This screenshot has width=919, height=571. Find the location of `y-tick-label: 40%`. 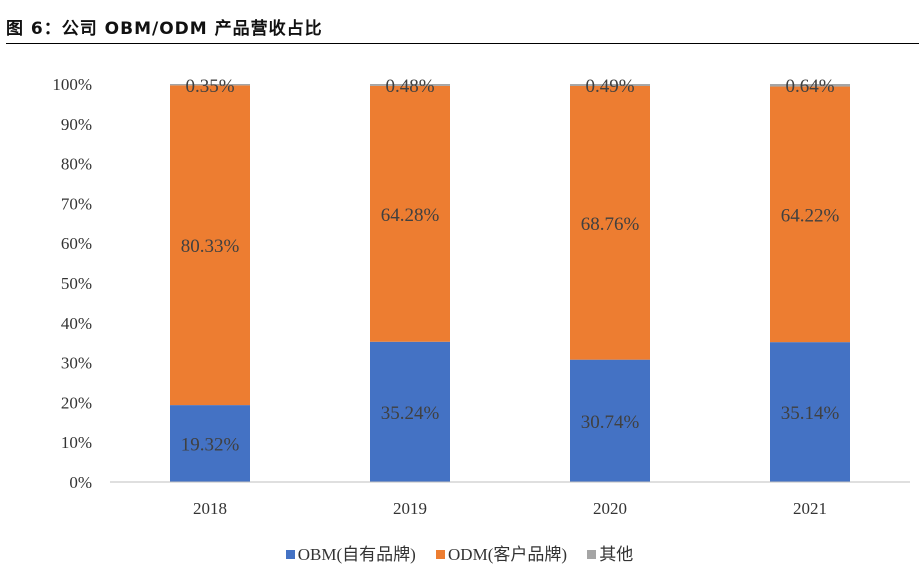

y-tick-label: 40% is located at coordinates (76, 323).